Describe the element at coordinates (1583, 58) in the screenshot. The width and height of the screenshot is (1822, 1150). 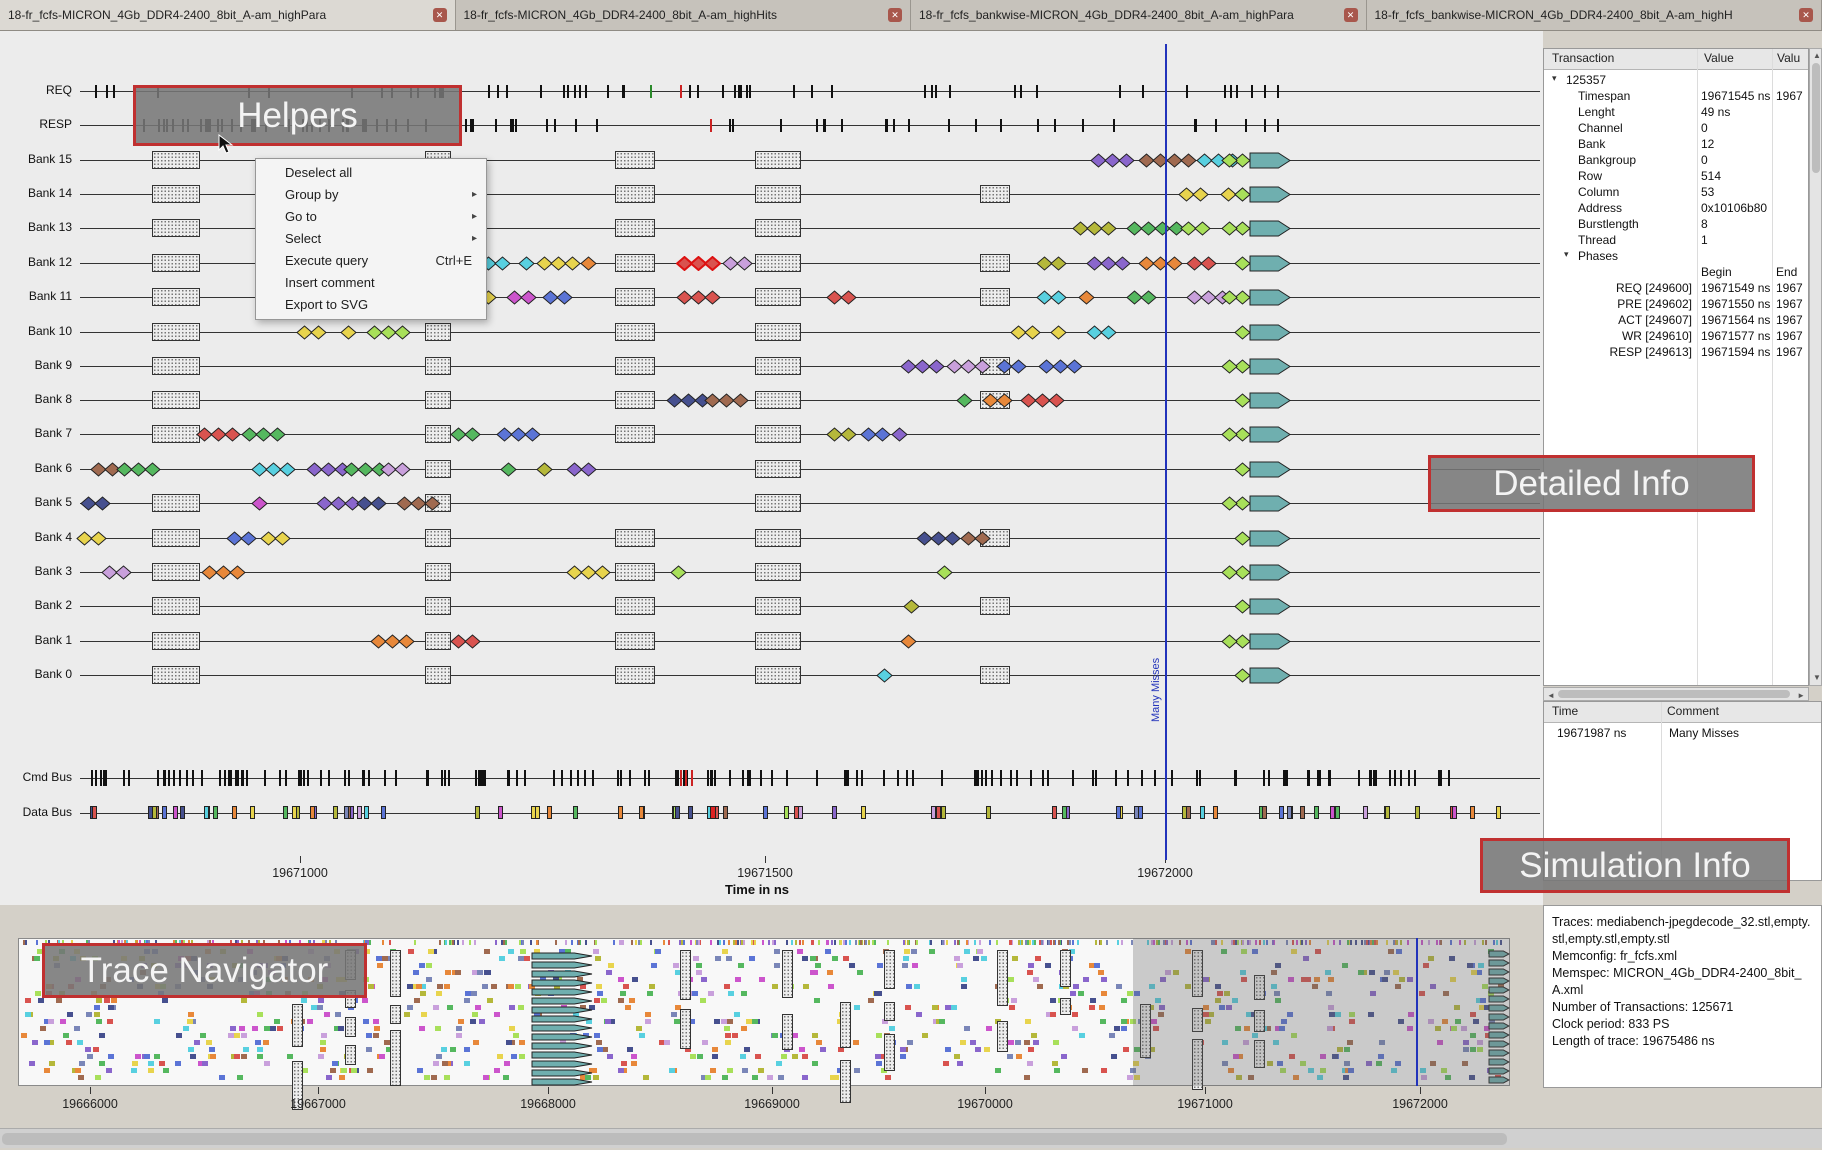
I see `column-transaction: Transaction` at that location.